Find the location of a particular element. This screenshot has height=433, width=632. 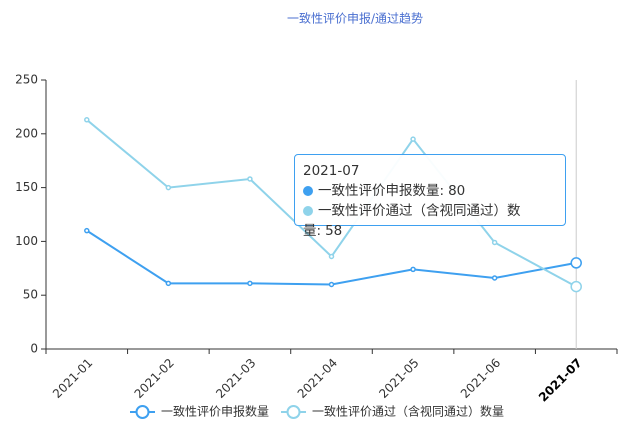

chart-title: 一致性评价申报/通过趋势 is located at coordinates (355, 18).